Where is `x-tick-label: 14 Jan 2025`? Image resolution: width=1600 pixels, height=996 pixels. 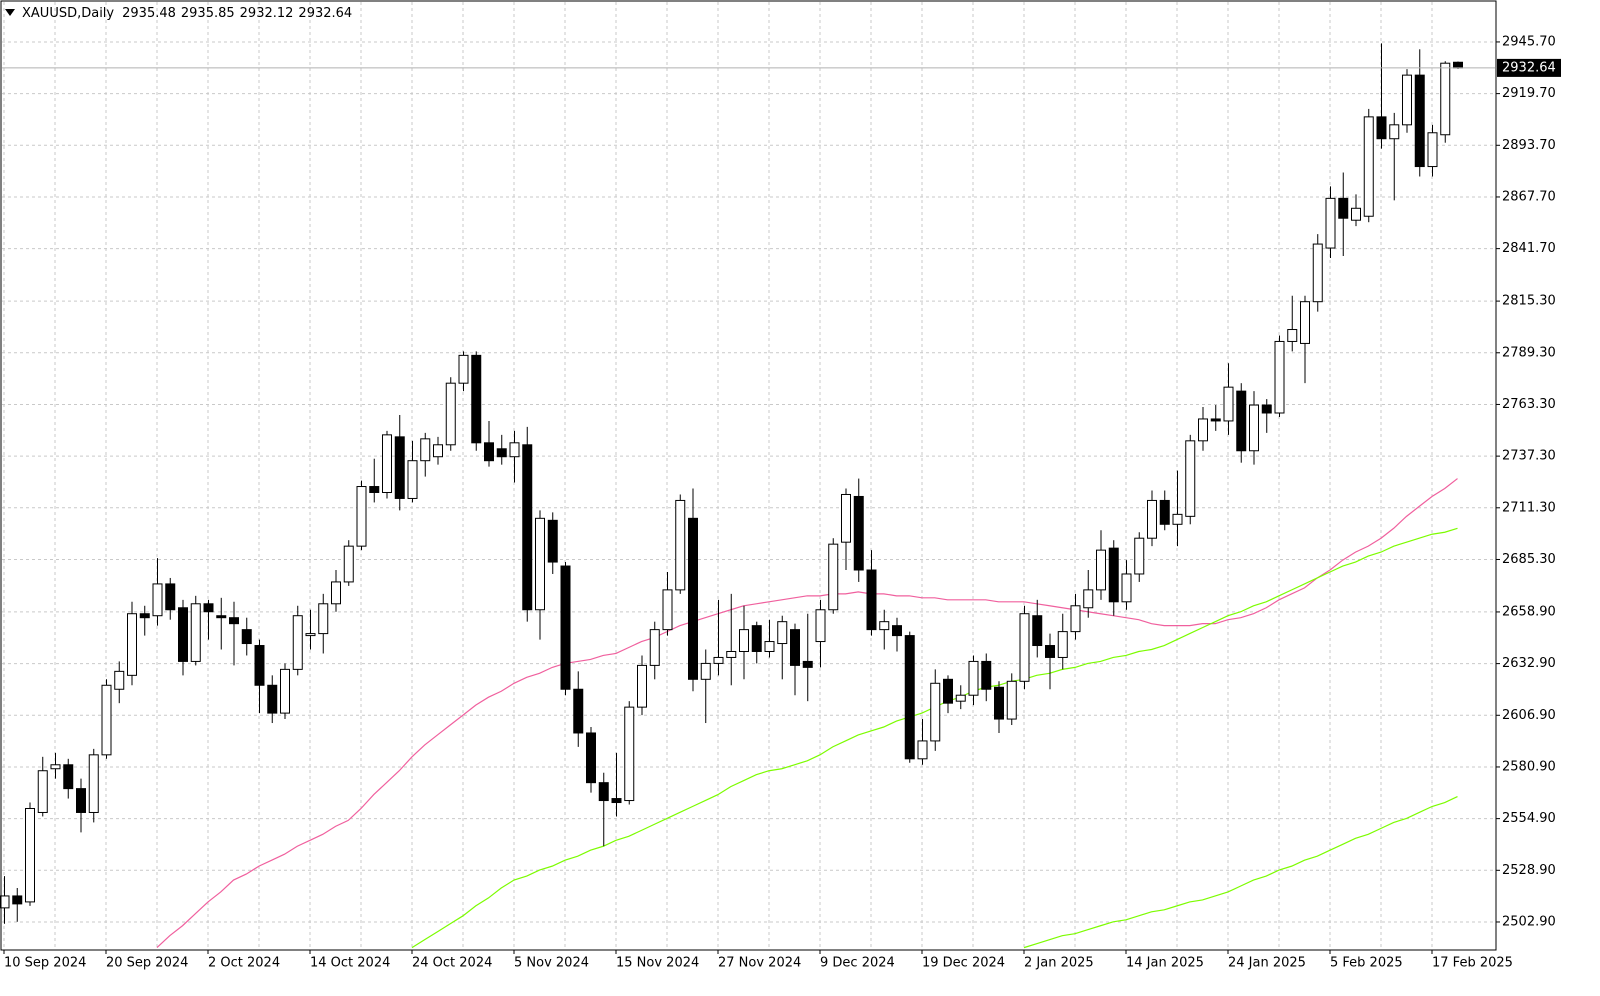
x-tick-label: 14 Jan 2025 is located at coordinates (1165, 963).